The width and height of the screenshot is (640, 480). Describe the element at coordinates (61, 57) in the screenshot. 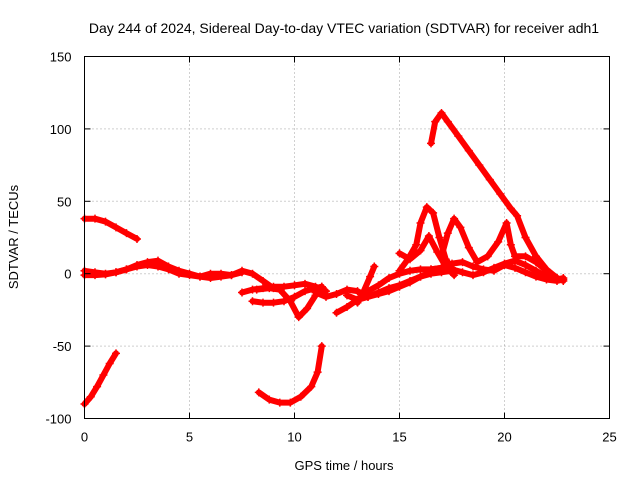

I see `y-tick-label: 150` at that location.